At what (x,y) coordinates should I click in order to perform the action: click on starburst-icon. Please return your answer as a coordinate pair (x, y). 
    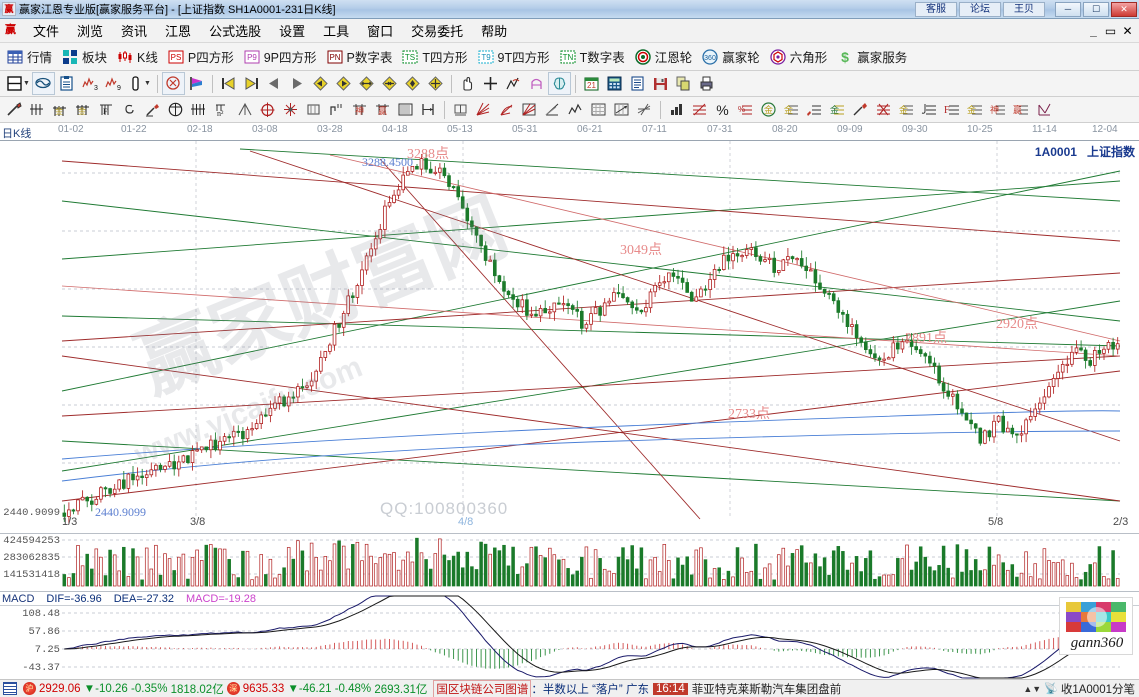
    Looking at the image, I should click on (290, 109).